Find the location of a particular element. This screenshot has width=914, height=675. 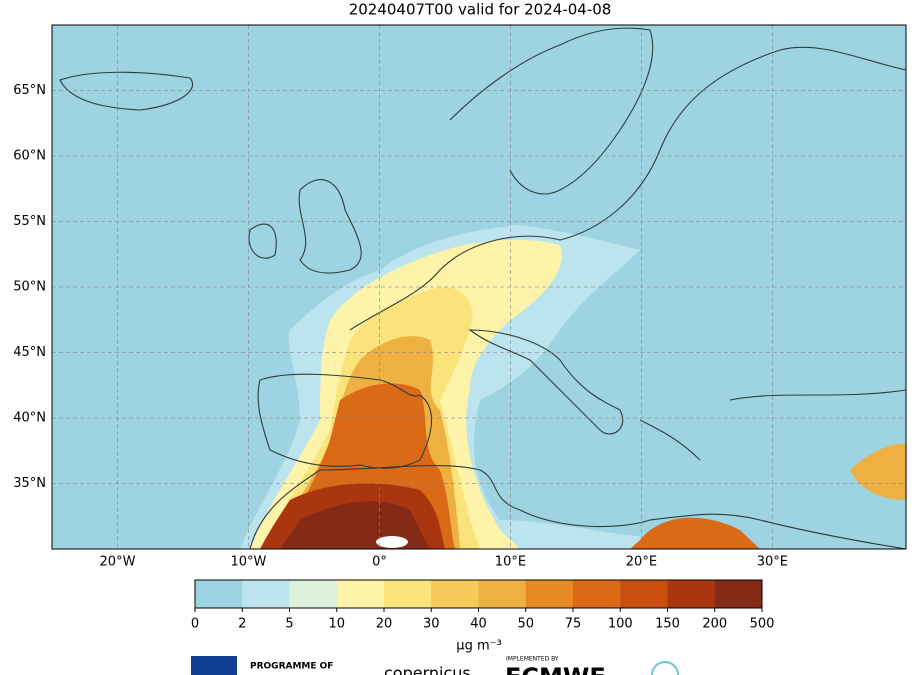

programme-text: PROGRAMME OF is located at coordinates (291, 667).